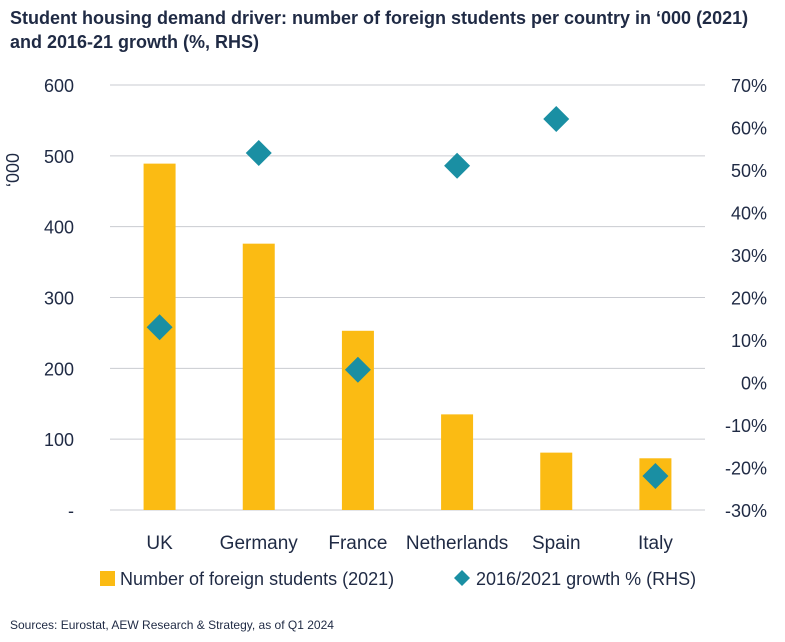  What do you see at coordinates (159, 543) in the screenshot?
I see `x-tick-label: UK` at bounding box center [159, 543].